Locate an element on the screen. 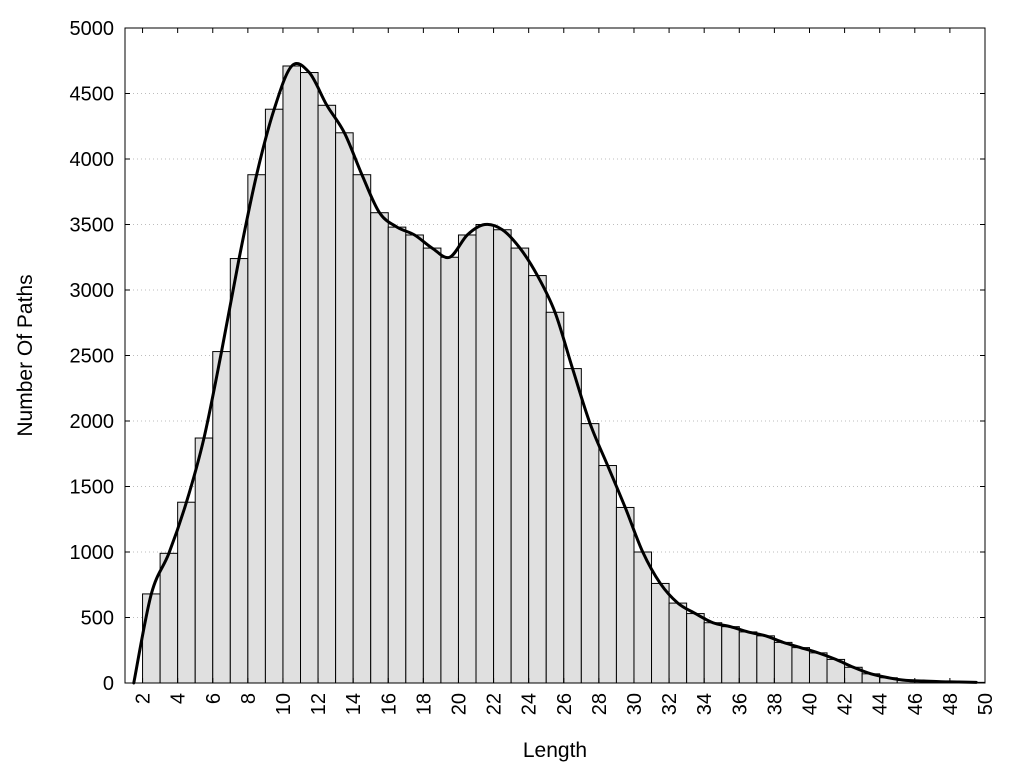  x-tick-label: 38 is located at coordinates (775, 704).